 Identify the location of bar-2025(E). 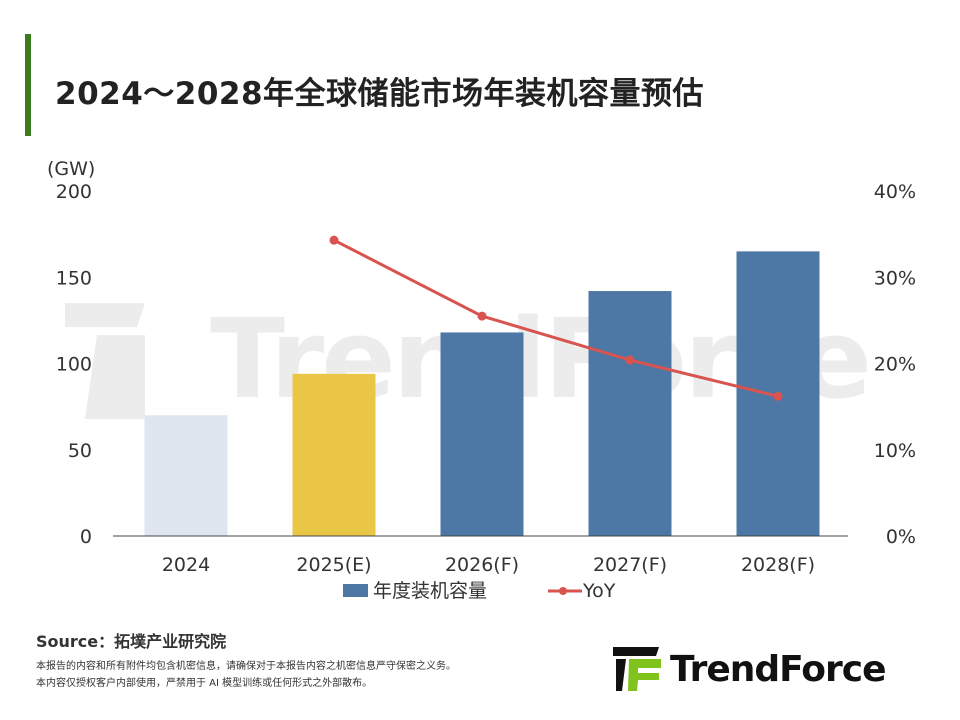
(334, 454).